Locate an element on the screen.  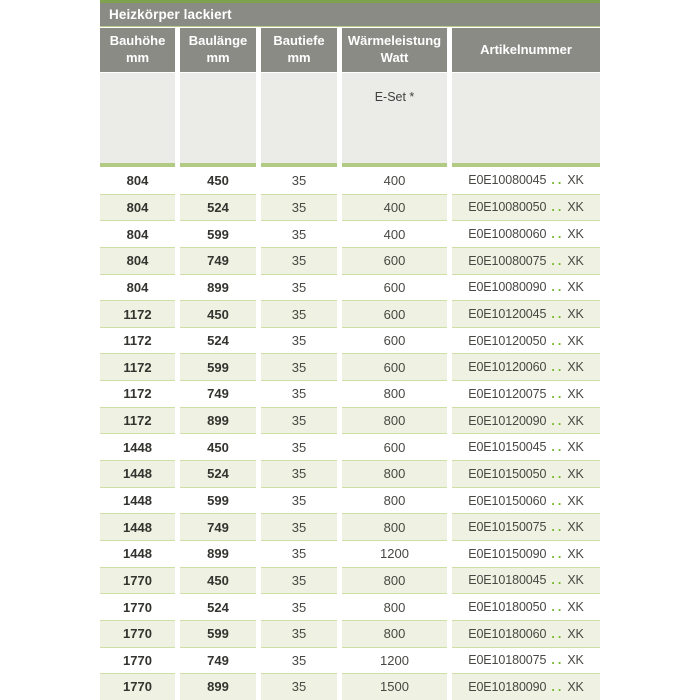
cell-artikelnummer: E0E10150075.. XK is located at coordinates (526, 526).